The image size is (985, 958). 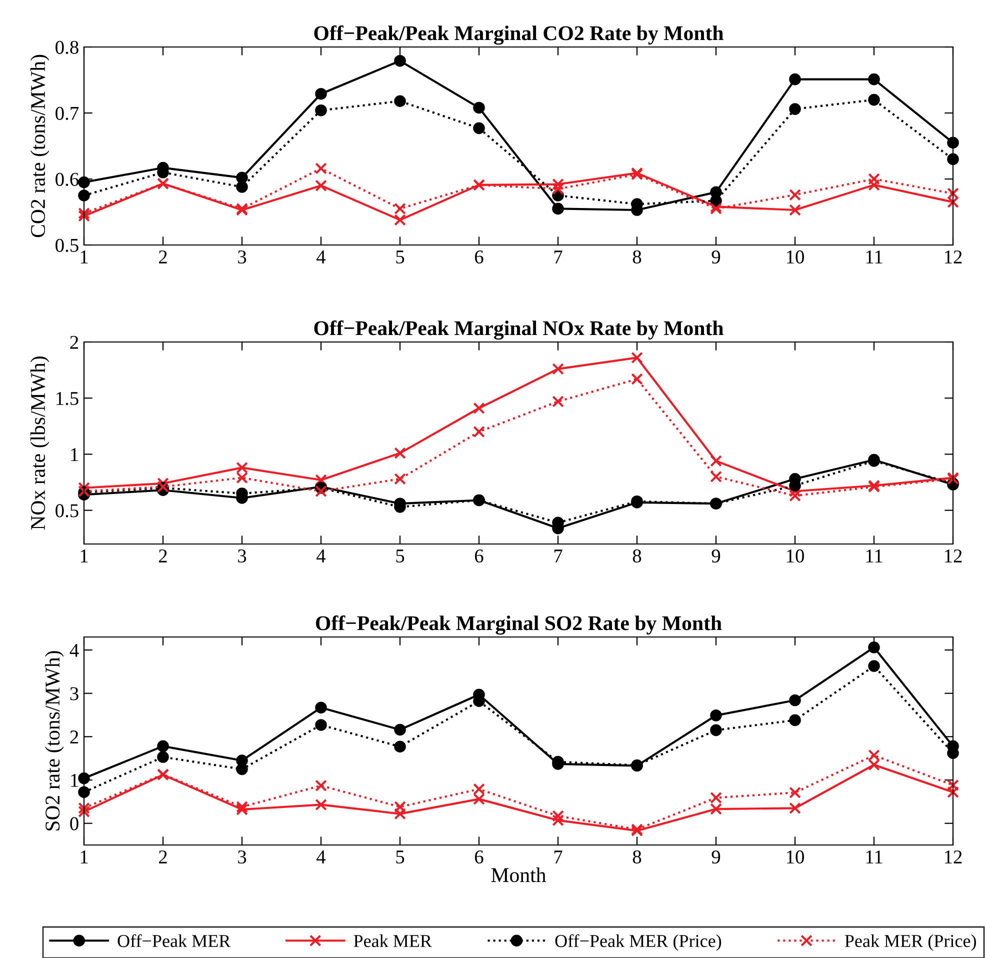 What do you see at coordinates (638, 942) in the screenshot?
I see `legend-label: Off−Peak MER (Price)` at bounding box center [638, 942].